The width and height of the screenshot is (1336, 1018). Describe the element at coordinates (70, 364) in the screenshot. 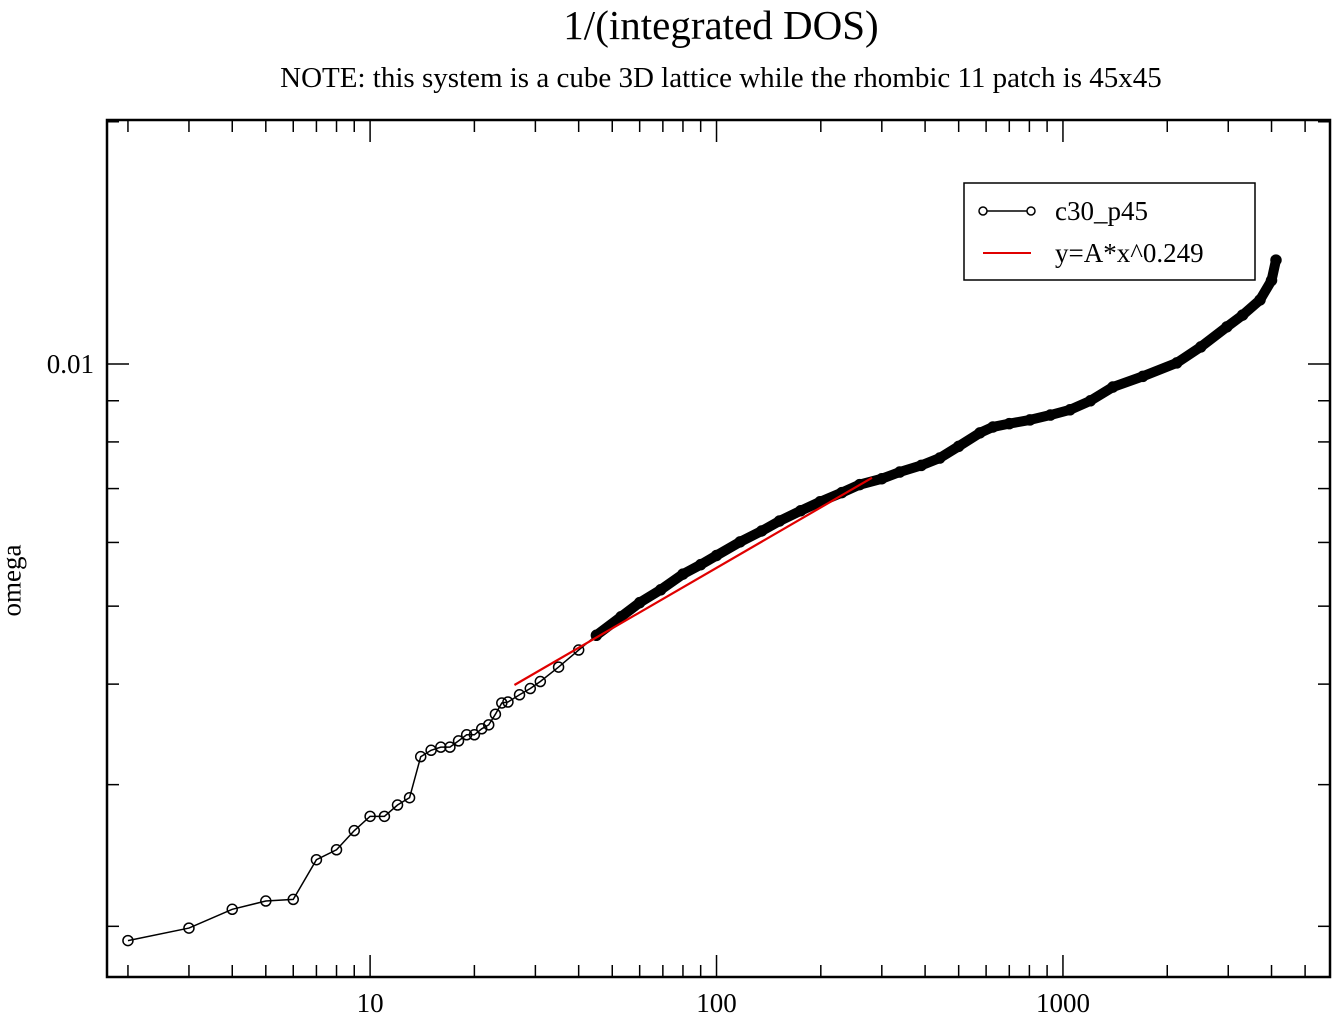

I see `y-tick-label: 0.01` at that location.